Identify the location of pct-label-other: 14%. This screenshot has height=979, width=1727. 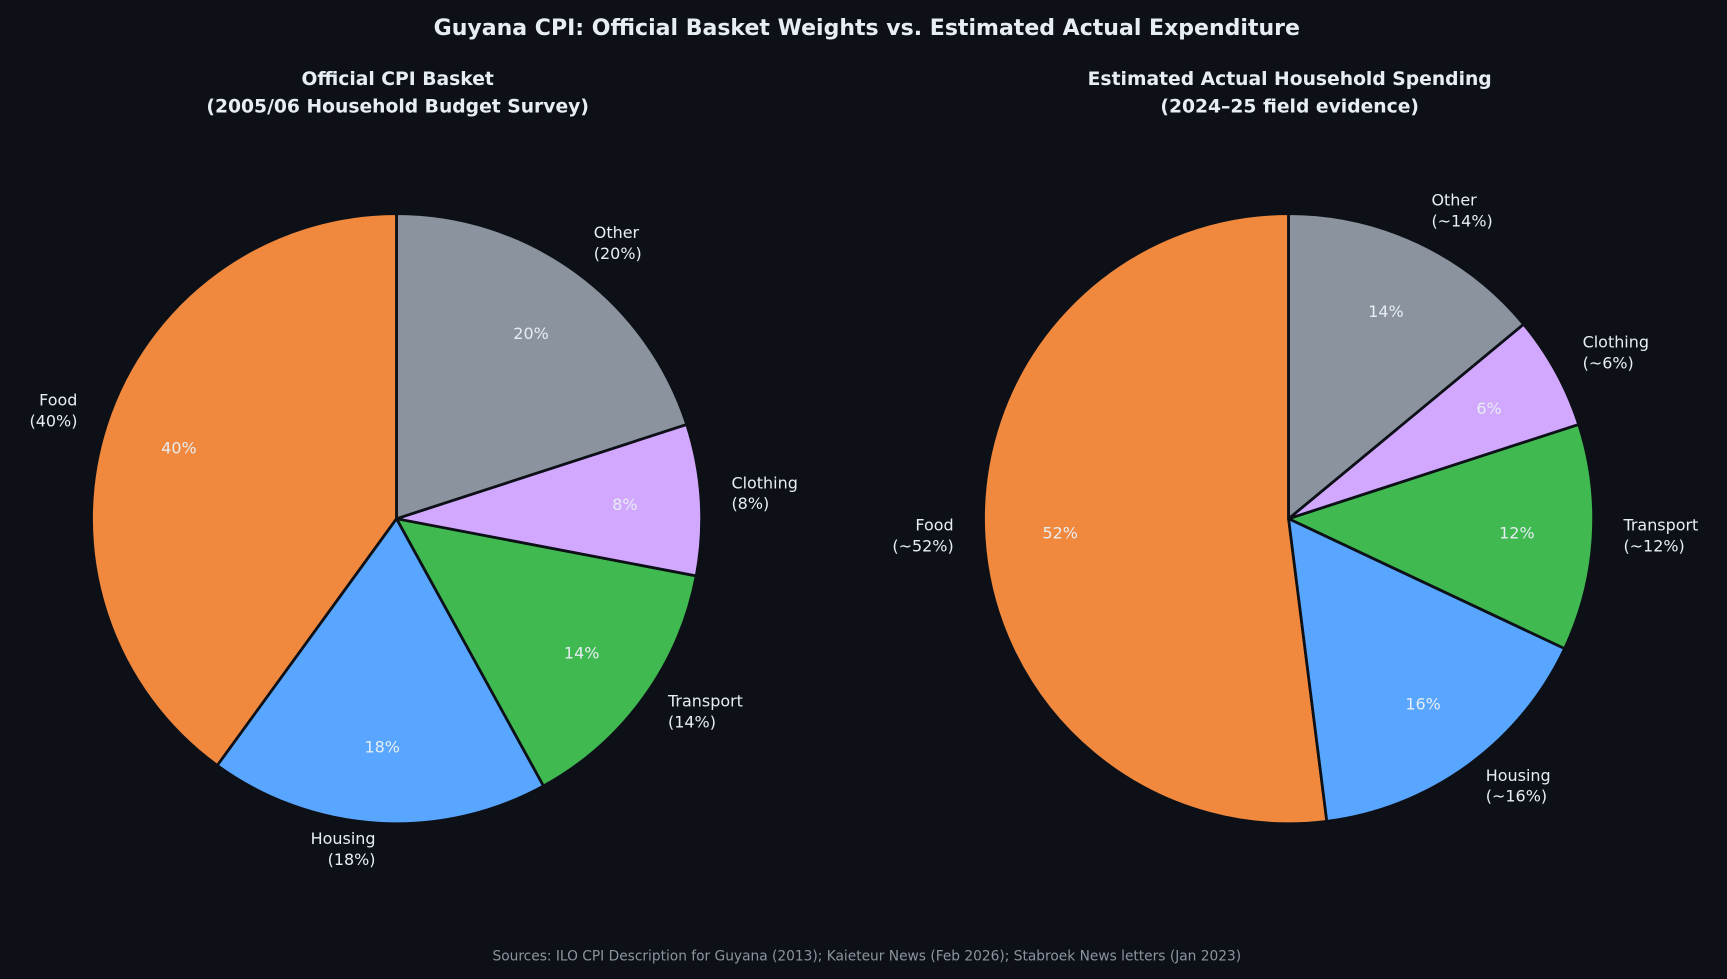
(1385, 311).